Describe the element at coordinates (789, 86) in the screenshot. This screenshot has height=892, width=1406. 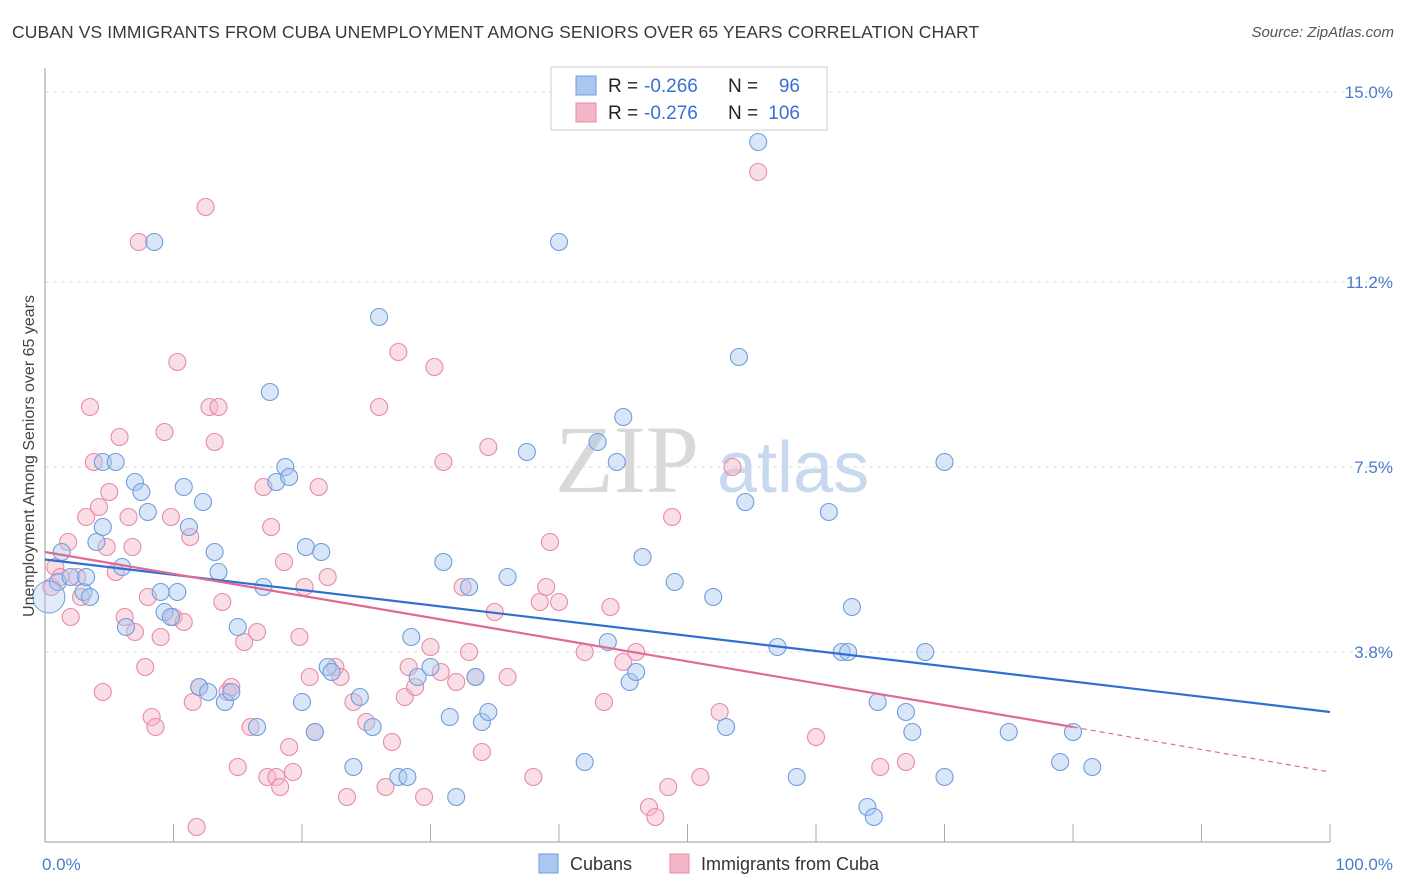
I see `legend-n-value-1: 96` at that location.